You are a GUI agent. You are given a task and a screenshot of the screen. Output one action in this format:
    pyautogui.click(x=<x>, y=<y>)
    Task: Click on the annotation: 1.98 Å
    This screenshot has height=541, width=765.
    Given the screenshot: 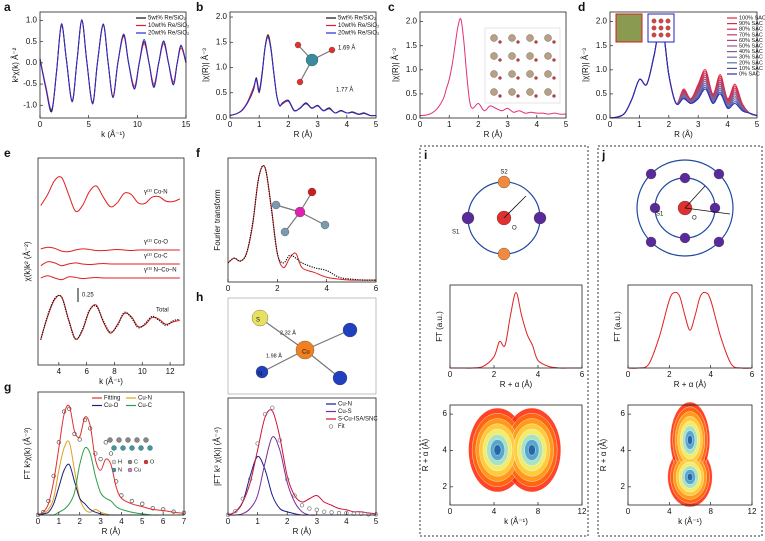 What is the action you would take?
    pyautogui.click(x=274, y=355)
    